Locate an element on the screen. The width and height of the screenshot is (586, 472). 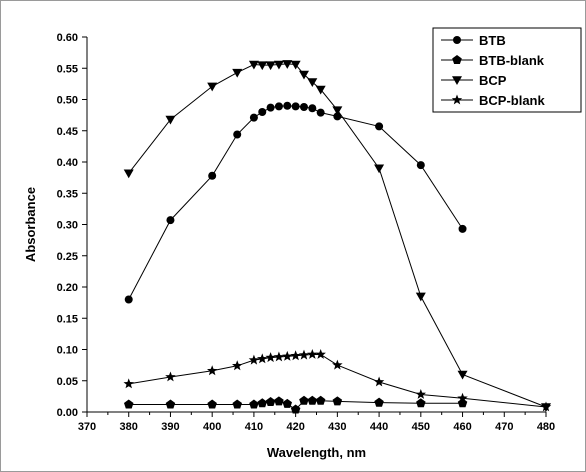
series-line is located at coordinates (337, 381).